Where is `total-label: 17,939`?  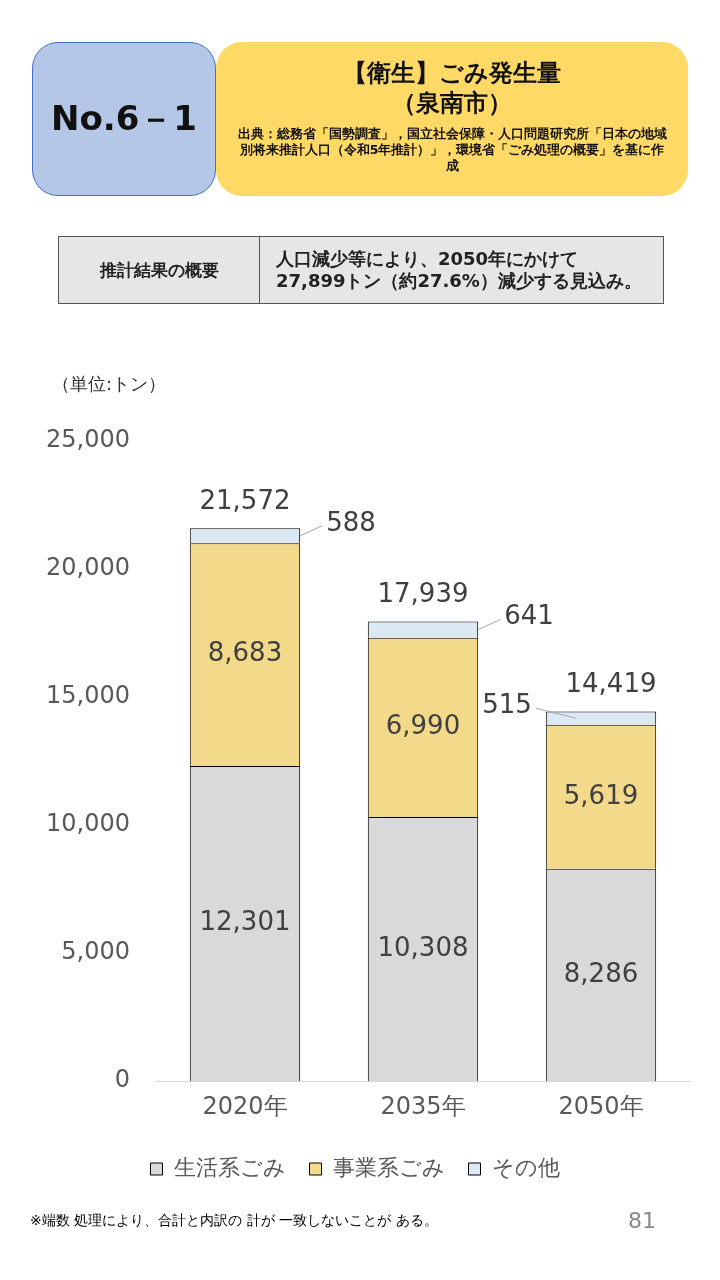 total-label: 17,939 is located at coordinates (423, 593).